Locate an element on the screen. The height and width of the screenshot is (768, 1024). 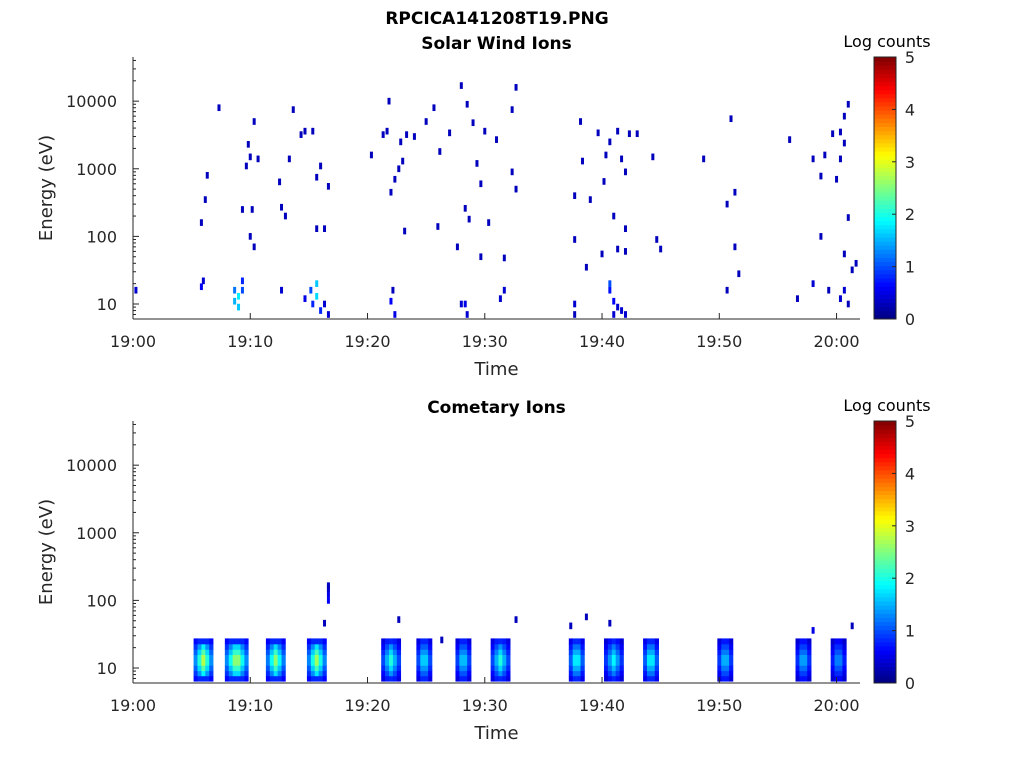
x-tick-label: 19:40 is located at coordinates (602, 705).